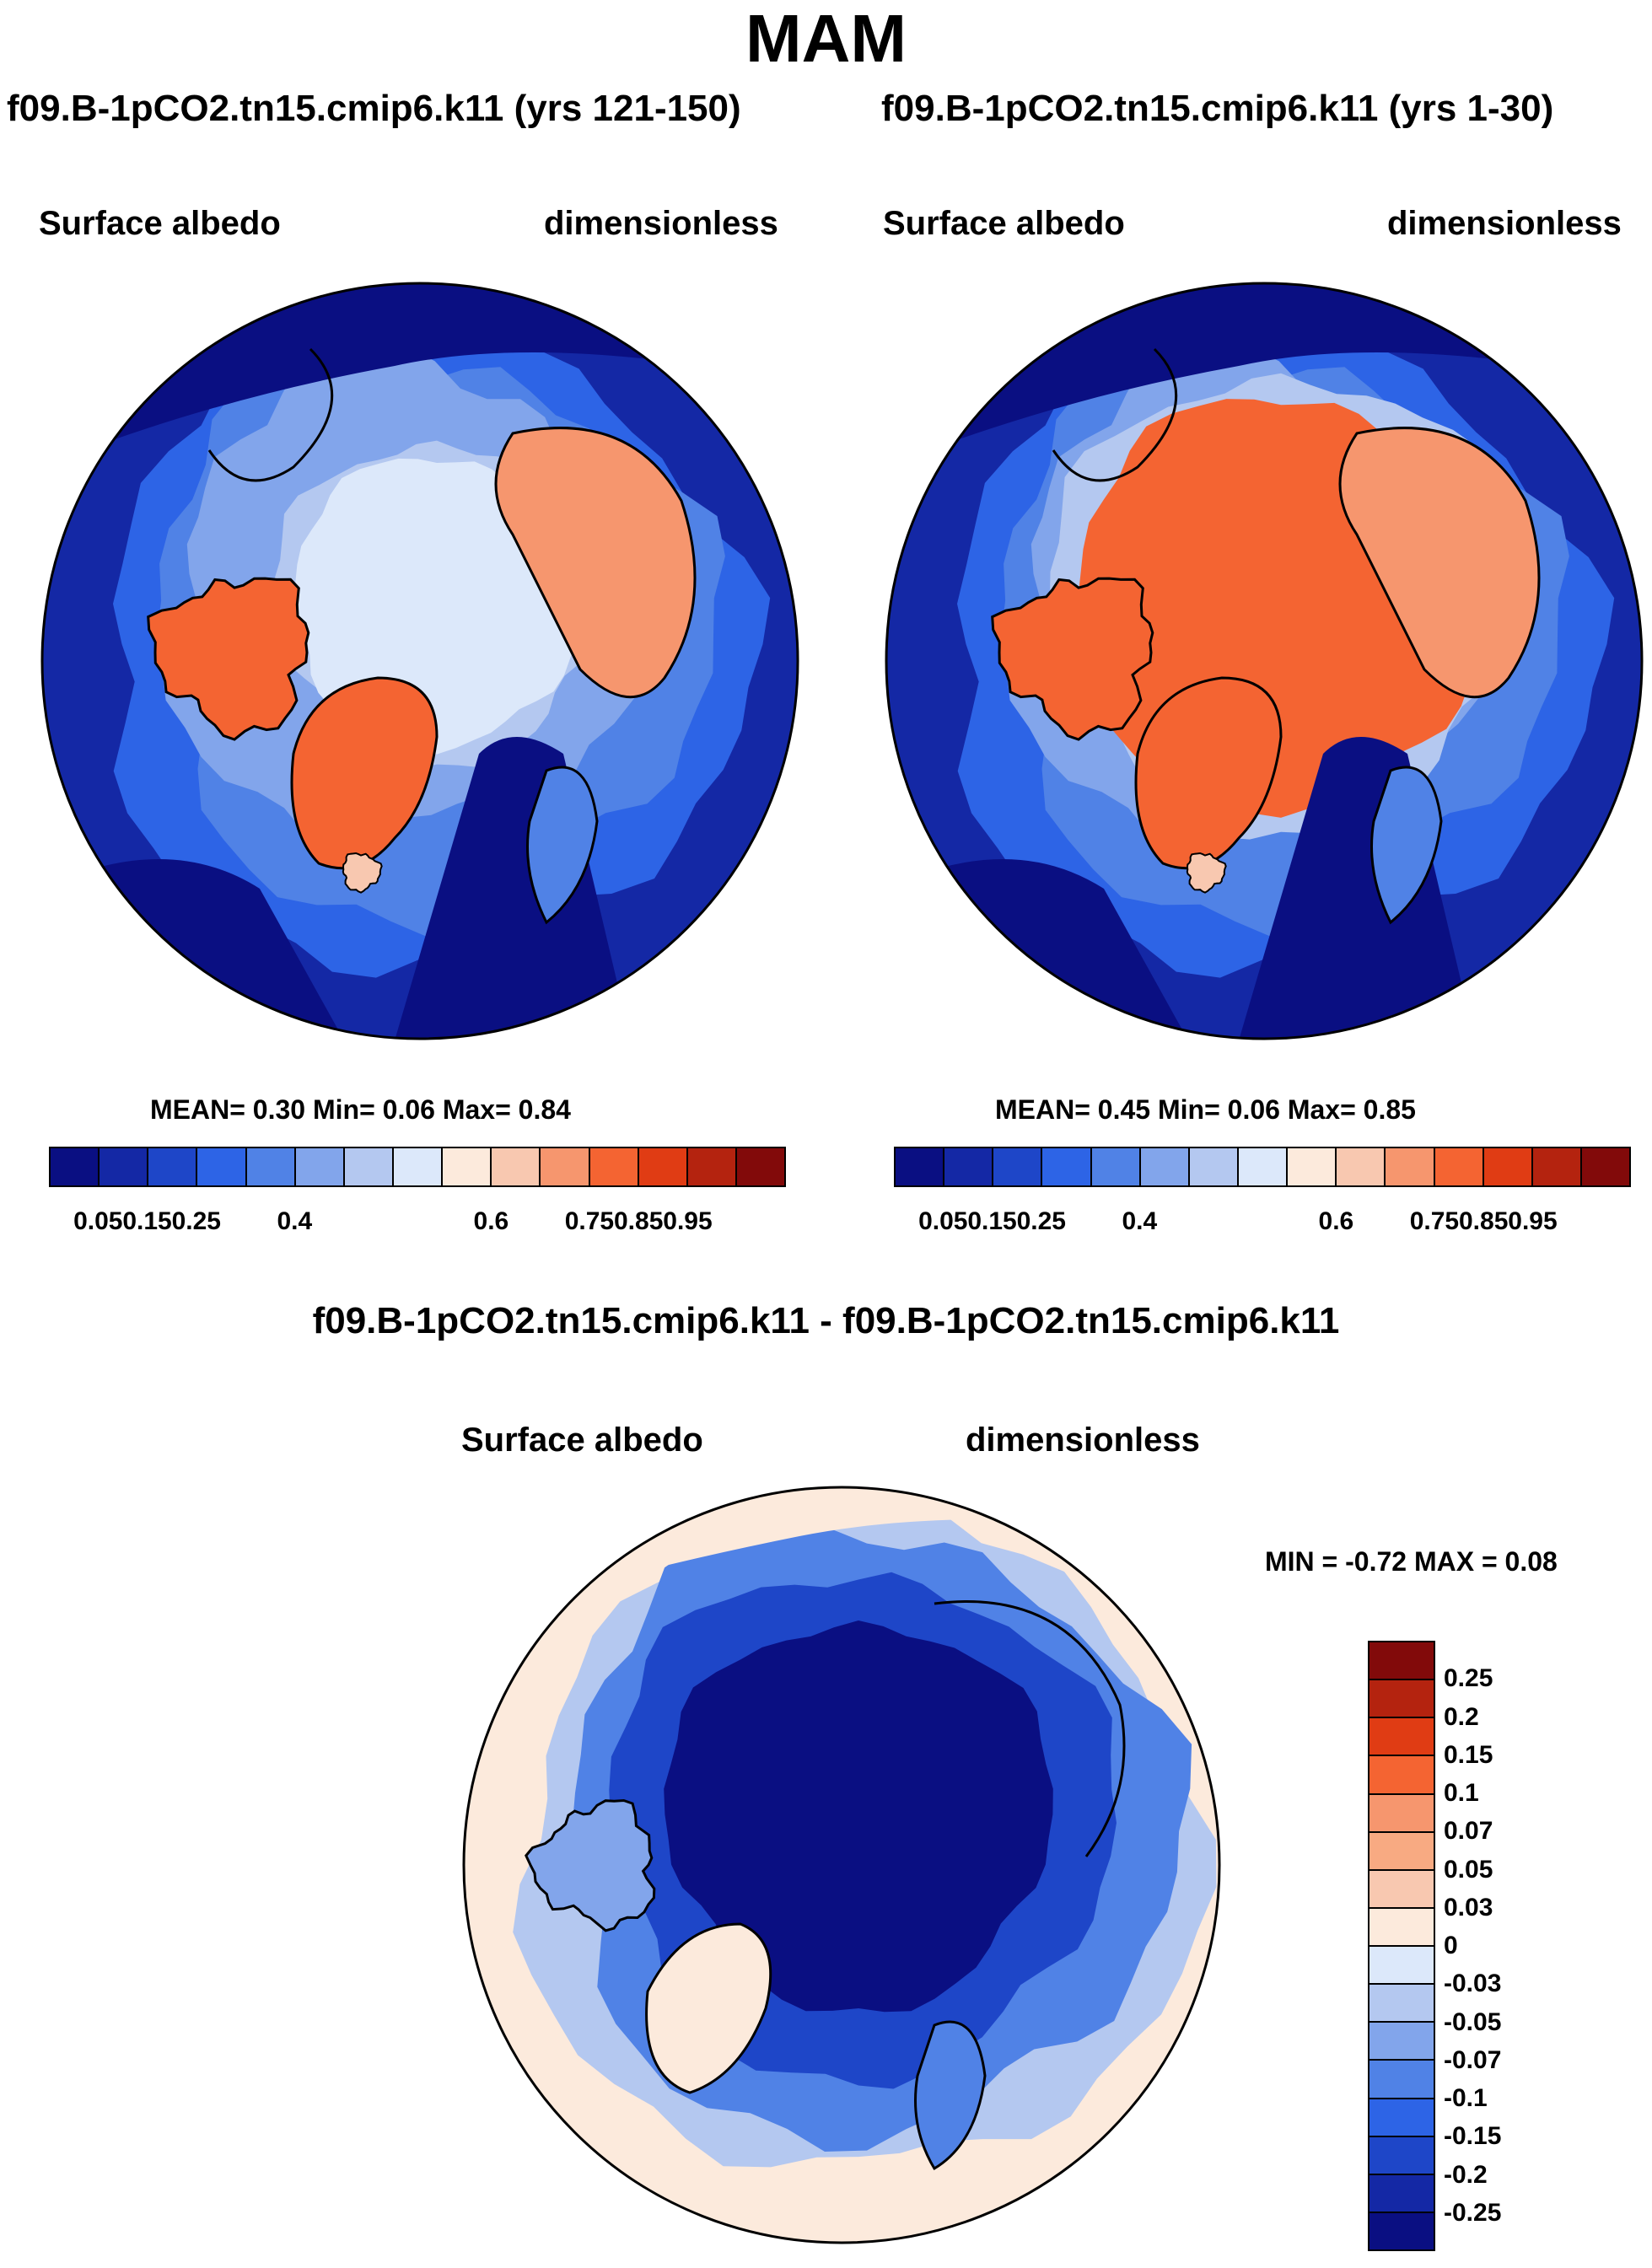  I want to click on panel2-units: dimensionless, so click(1504, 223).